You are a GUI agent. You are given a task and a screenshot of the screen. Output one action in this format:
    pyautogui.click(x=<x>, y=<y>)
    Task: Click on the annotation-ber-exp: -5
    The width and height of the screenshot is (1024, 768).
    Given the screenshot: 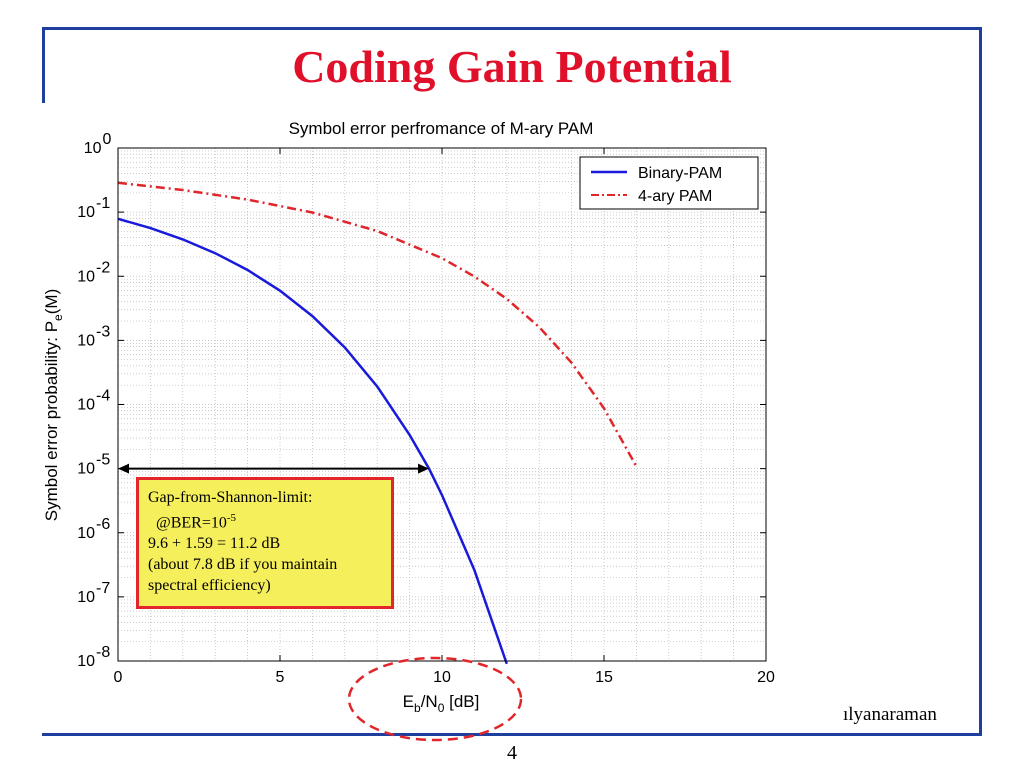 What is the action you would take?
    pyautogui.click(x=231, y=518)
    